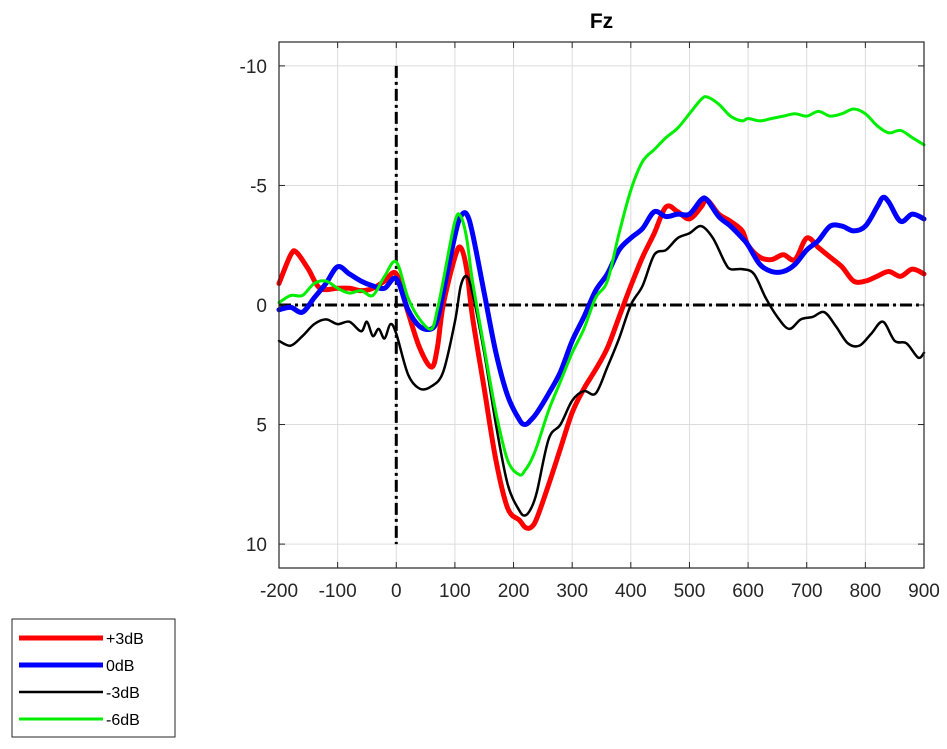 This screenshot has width=947, height=749. What do you see at coordinates (261, 306) in the screenshot?
I see `y-tick-label: 0` at bounding box center [261, 306].